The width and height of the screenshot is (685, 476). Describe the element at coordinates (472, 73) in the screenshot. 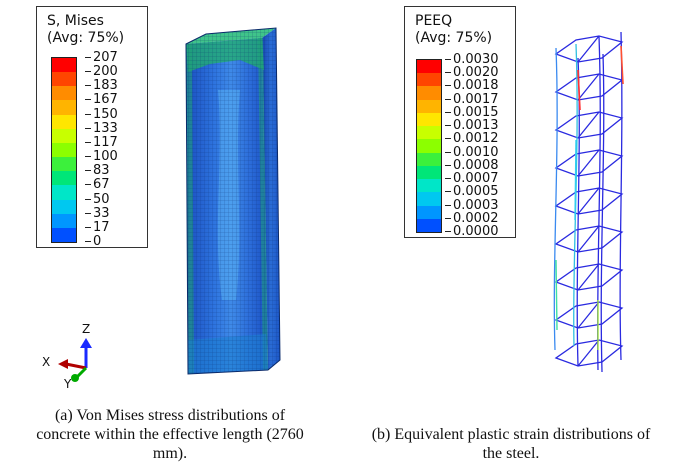

I see `peeq-legend-tick-label: 0.0020` at that location.